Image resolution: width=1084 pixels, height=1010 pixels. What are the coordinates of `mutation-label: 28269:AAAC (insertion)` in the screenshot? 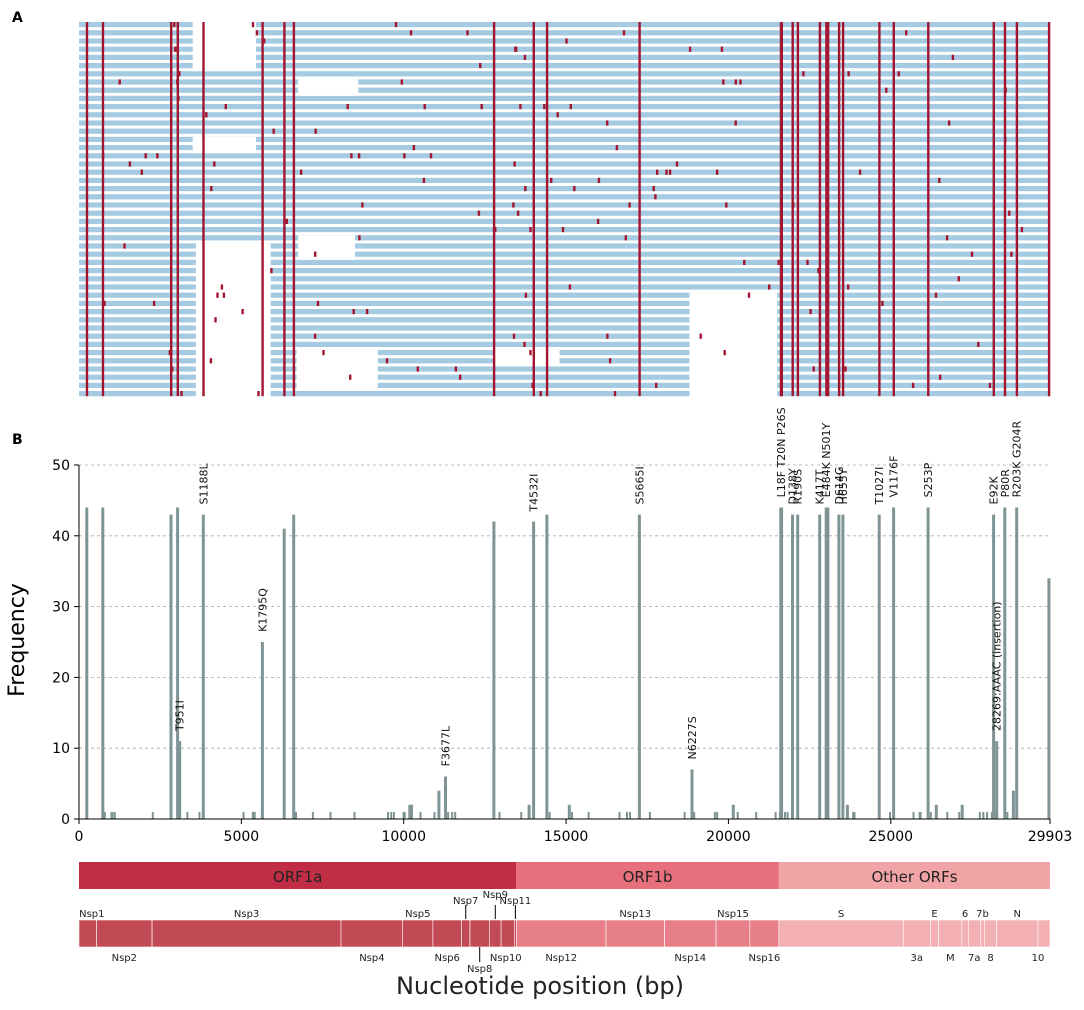 It's located at (997, 666).